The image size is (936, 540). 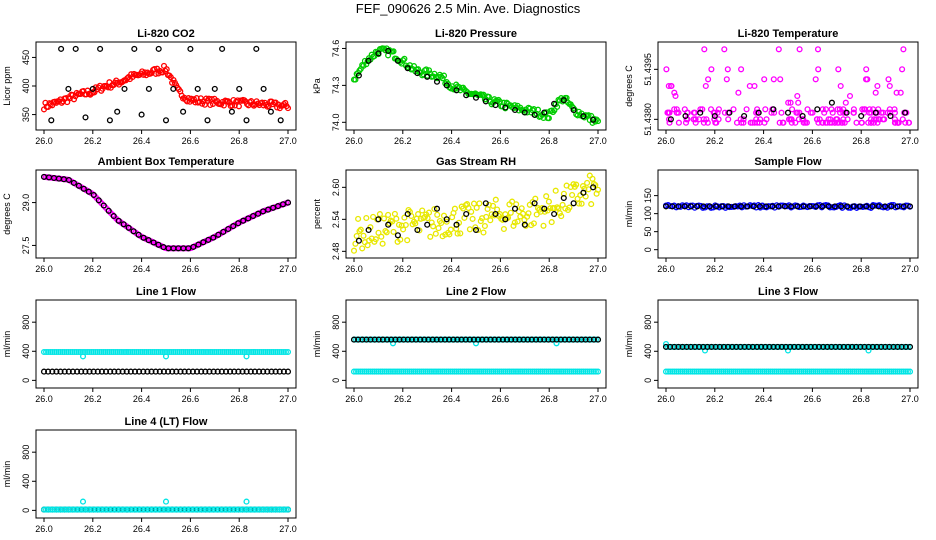 I want to click on y-tick-label: 400, so click(x=26, y=351).